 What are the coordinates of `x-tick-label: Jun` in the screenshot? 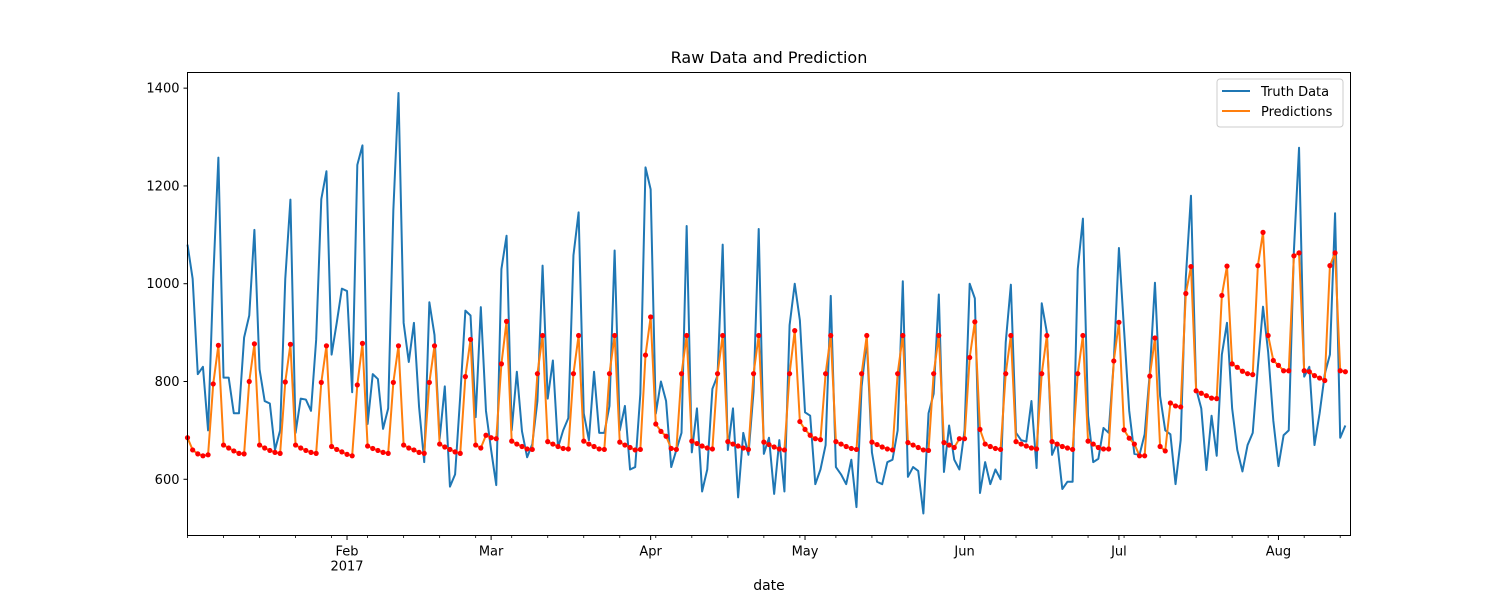 It's located at (963, 552).